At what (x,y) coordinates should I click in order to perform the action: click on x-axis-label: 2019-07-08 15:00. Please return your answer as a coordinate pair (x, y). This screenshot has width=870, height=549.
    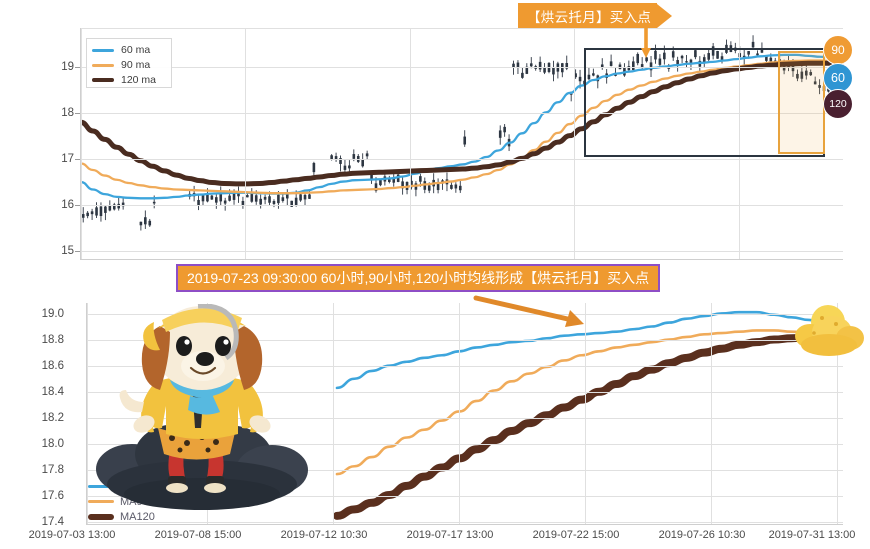
    Looking at the image, I should click on (198, 535).